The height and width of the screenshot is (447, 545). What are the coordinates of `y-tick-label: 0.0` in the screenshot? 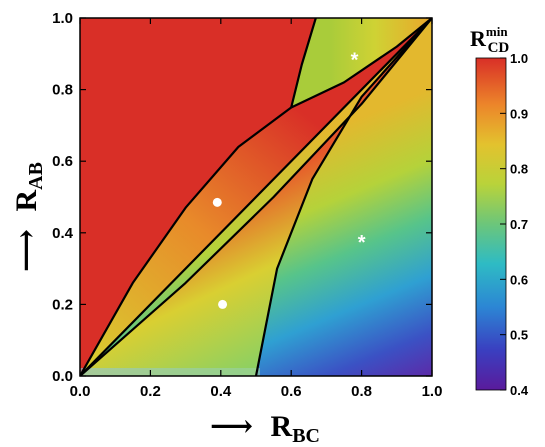 It's located at (62, 376).